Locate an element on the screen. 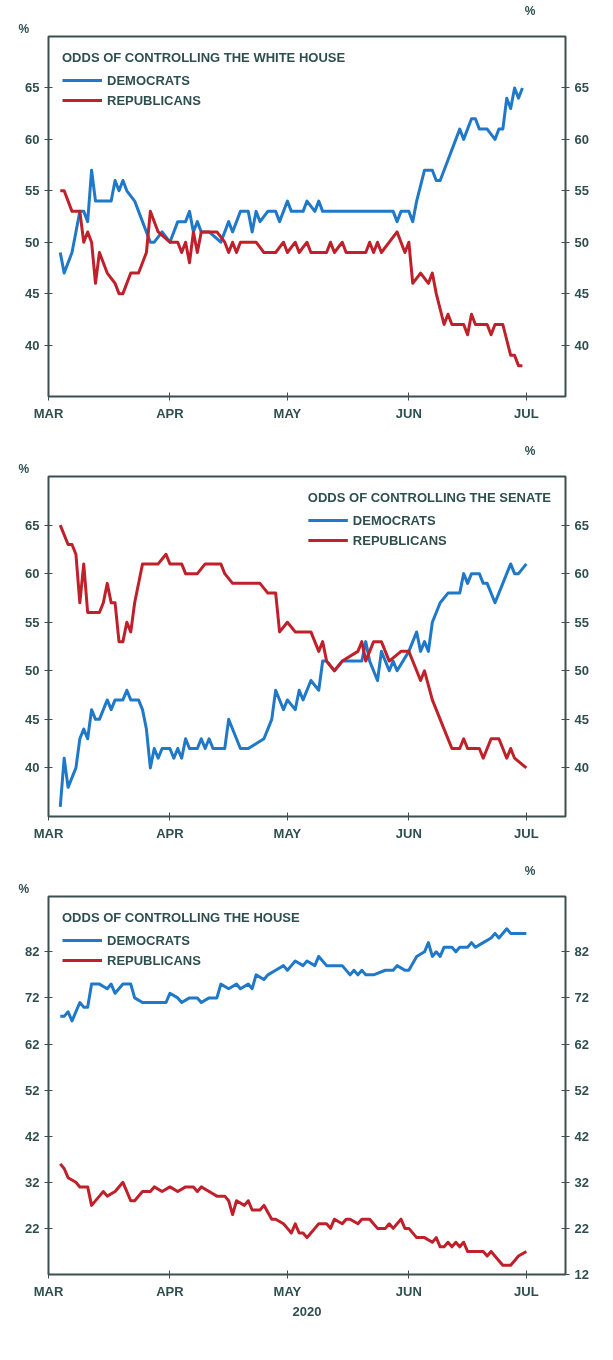 This screenshot has width=613, height=1360. y-tick-label: 82 is located at coordinates (32, 952).